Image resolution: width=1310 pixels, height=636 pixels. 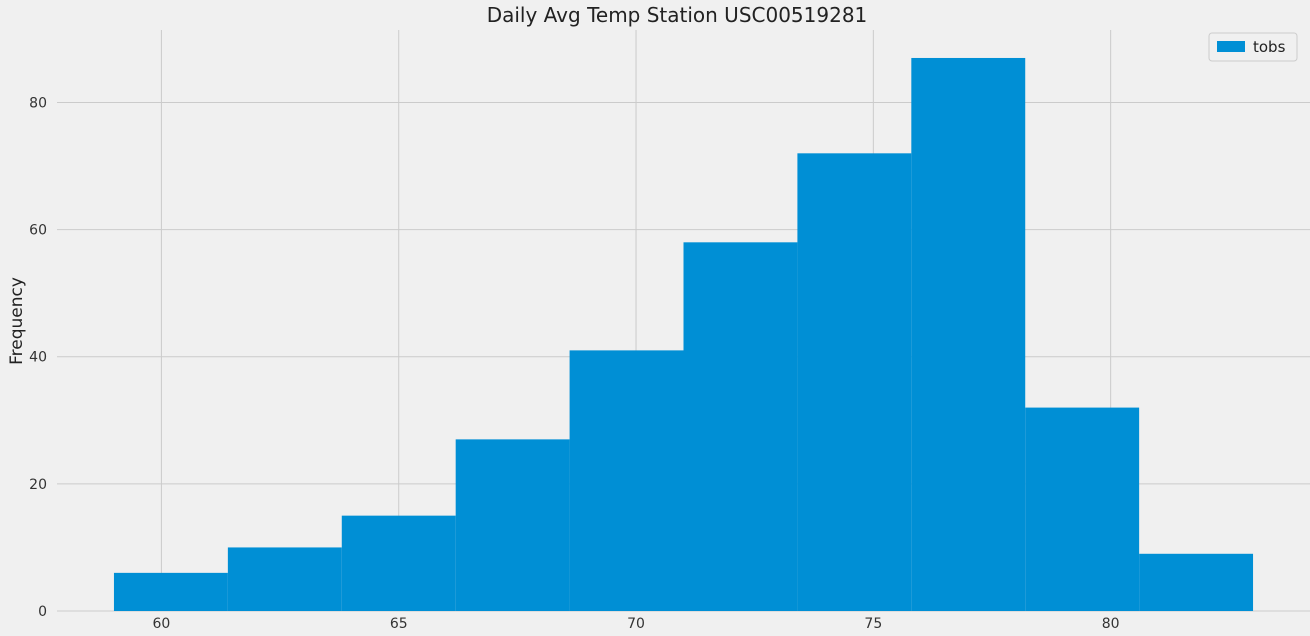 What do you see at coordinates (636, 624) in the screenshot?
I see `x-tick-label: 70` at bounding box center [636, 624].